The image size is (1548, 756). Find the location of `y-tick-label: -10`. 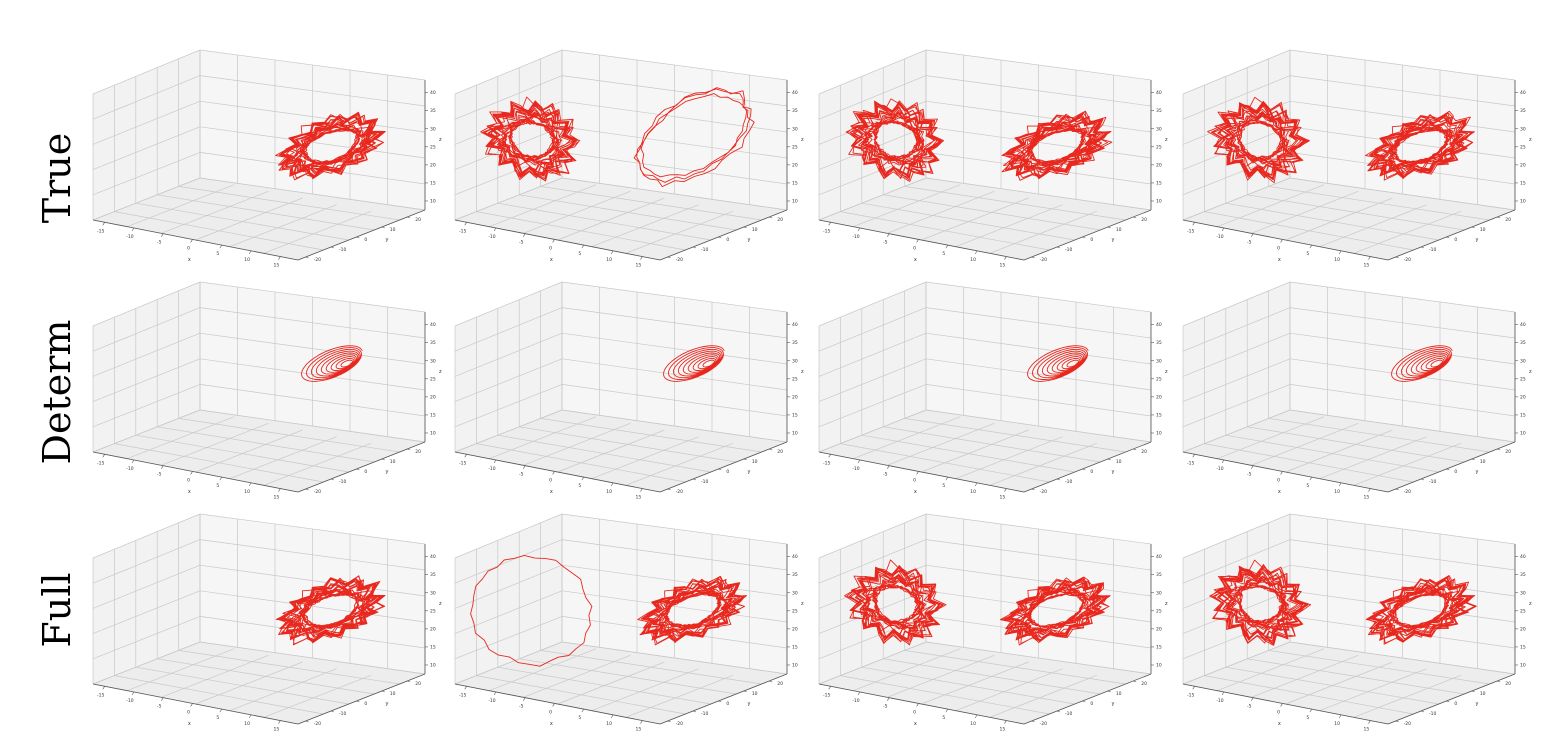

y-tick-label: -10 is located at coordinates (704, 482).